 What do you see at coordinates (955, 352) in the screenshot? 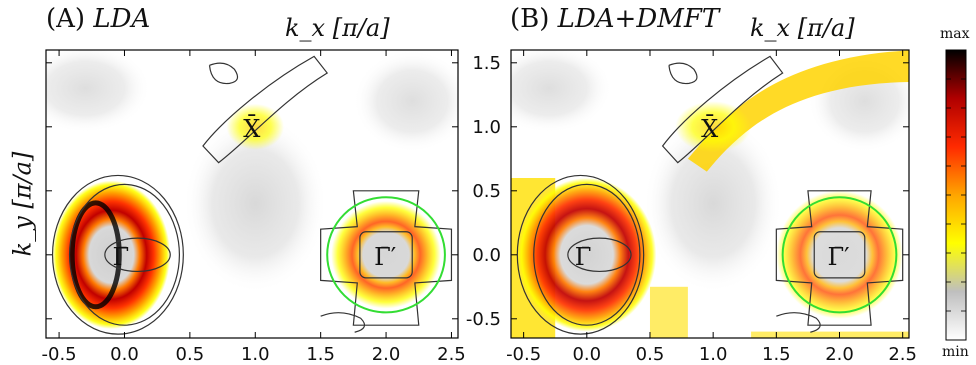
I see `colorbar-min-label: min` at bounding box center [955, 352].